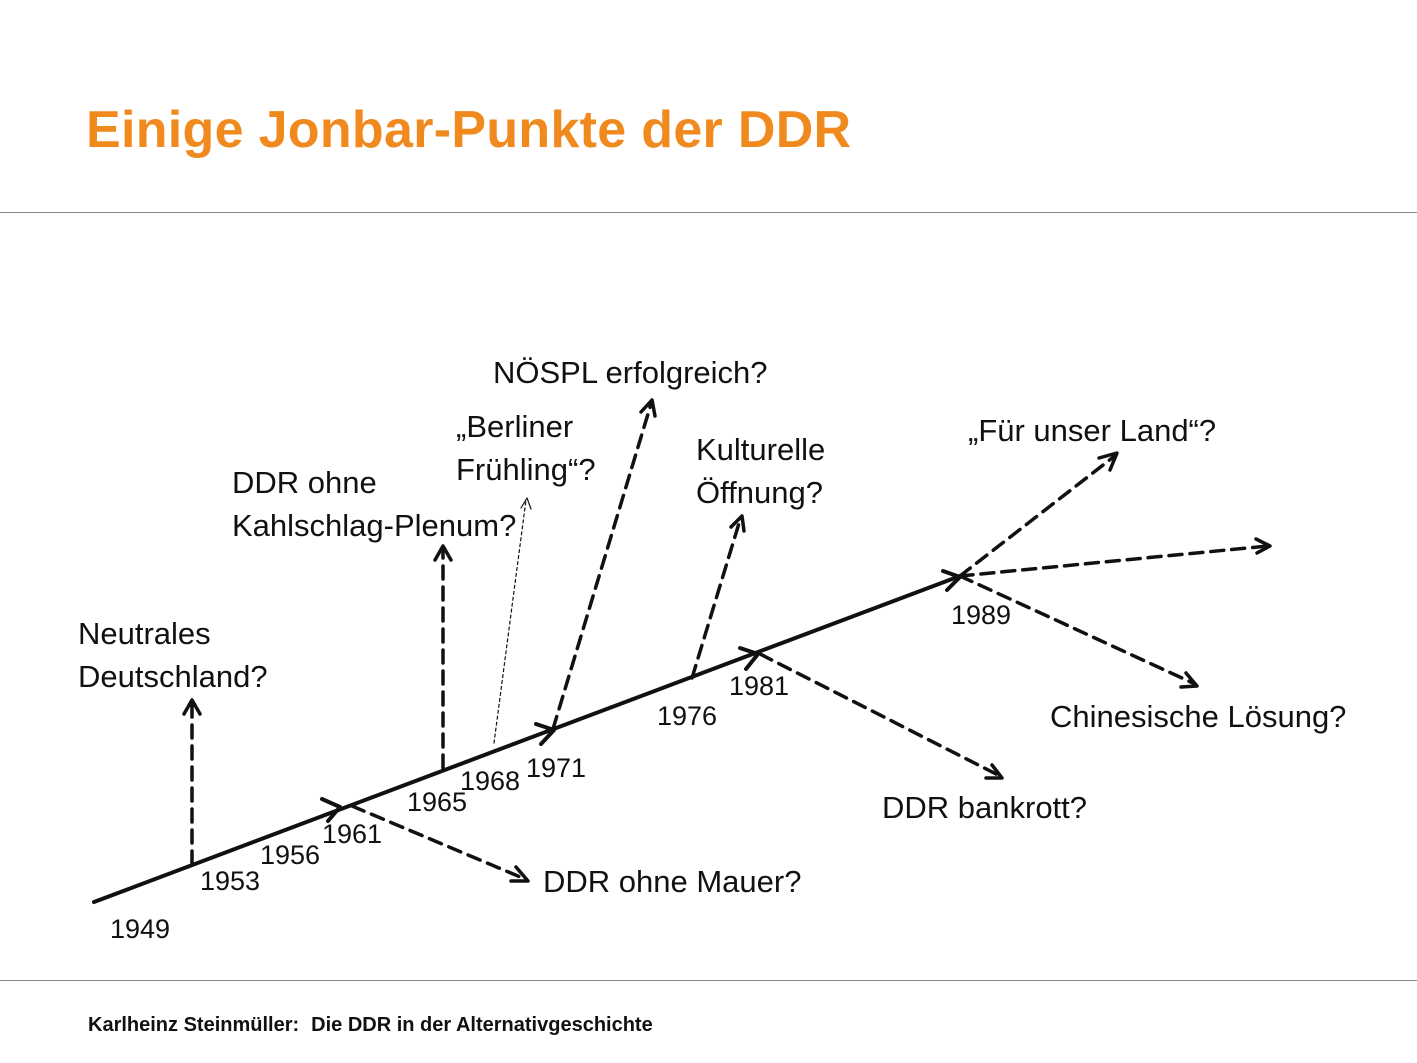 The image size is (1417, 1063). I want to click on branch-line-noespl, so click(602, 566).